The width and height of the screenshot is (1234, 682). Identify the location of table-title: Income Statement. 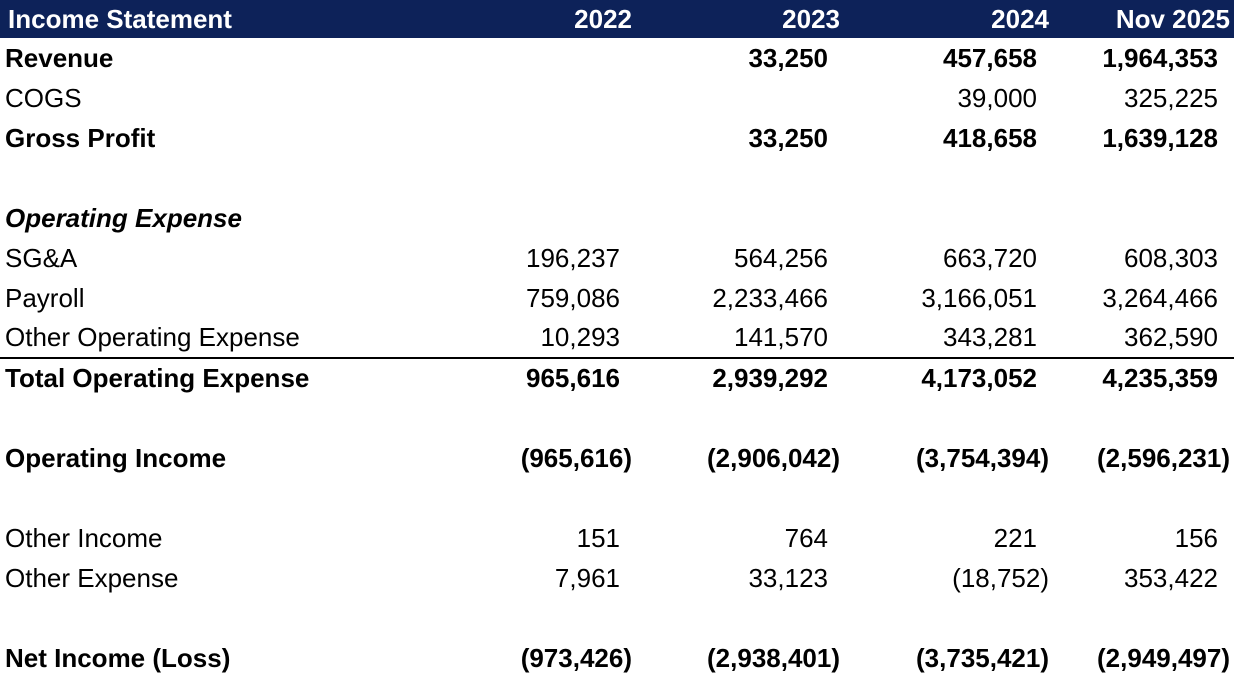
(120, 18).